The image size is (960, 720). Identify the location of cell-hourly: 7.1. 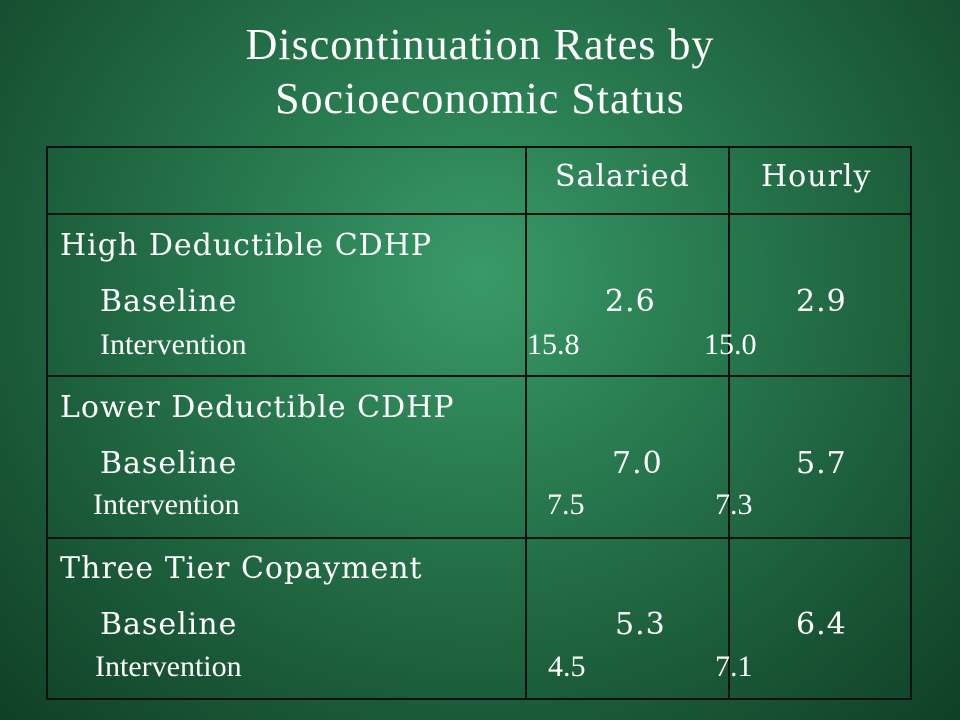
(734, 666).